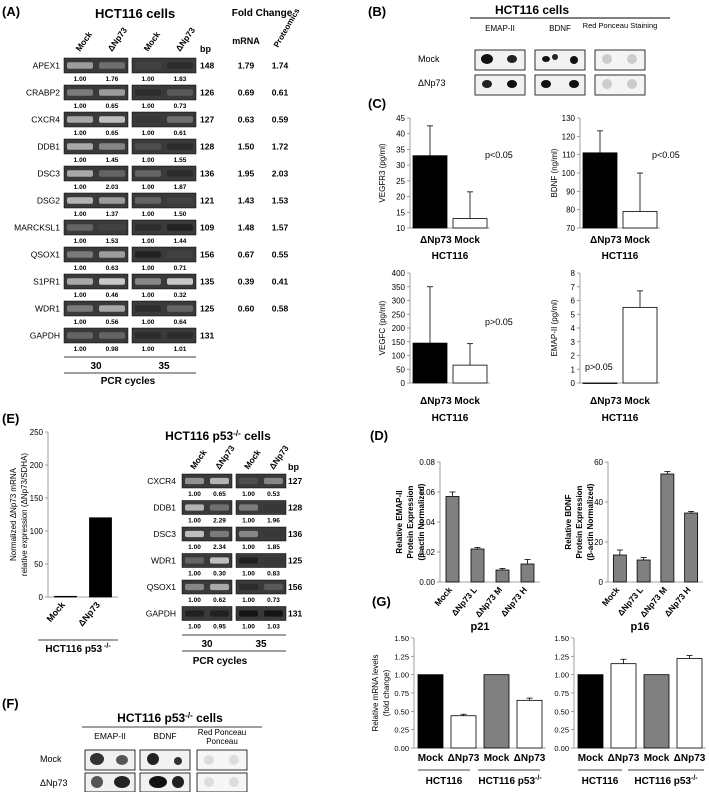 The width and height of the screenshot is (709, 797). Describe the element at coordinates (427, 582) in the screenshot. I see `D1-y-tick-label: 0.00` at that location.